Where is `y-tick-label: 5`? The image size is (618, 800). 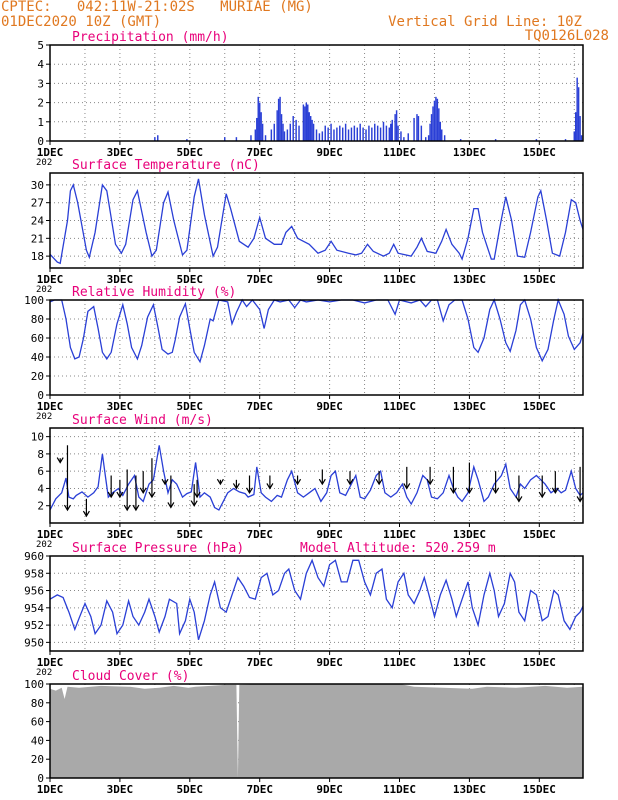 y-tick-label: 5 is located at coordinates (40, 45).